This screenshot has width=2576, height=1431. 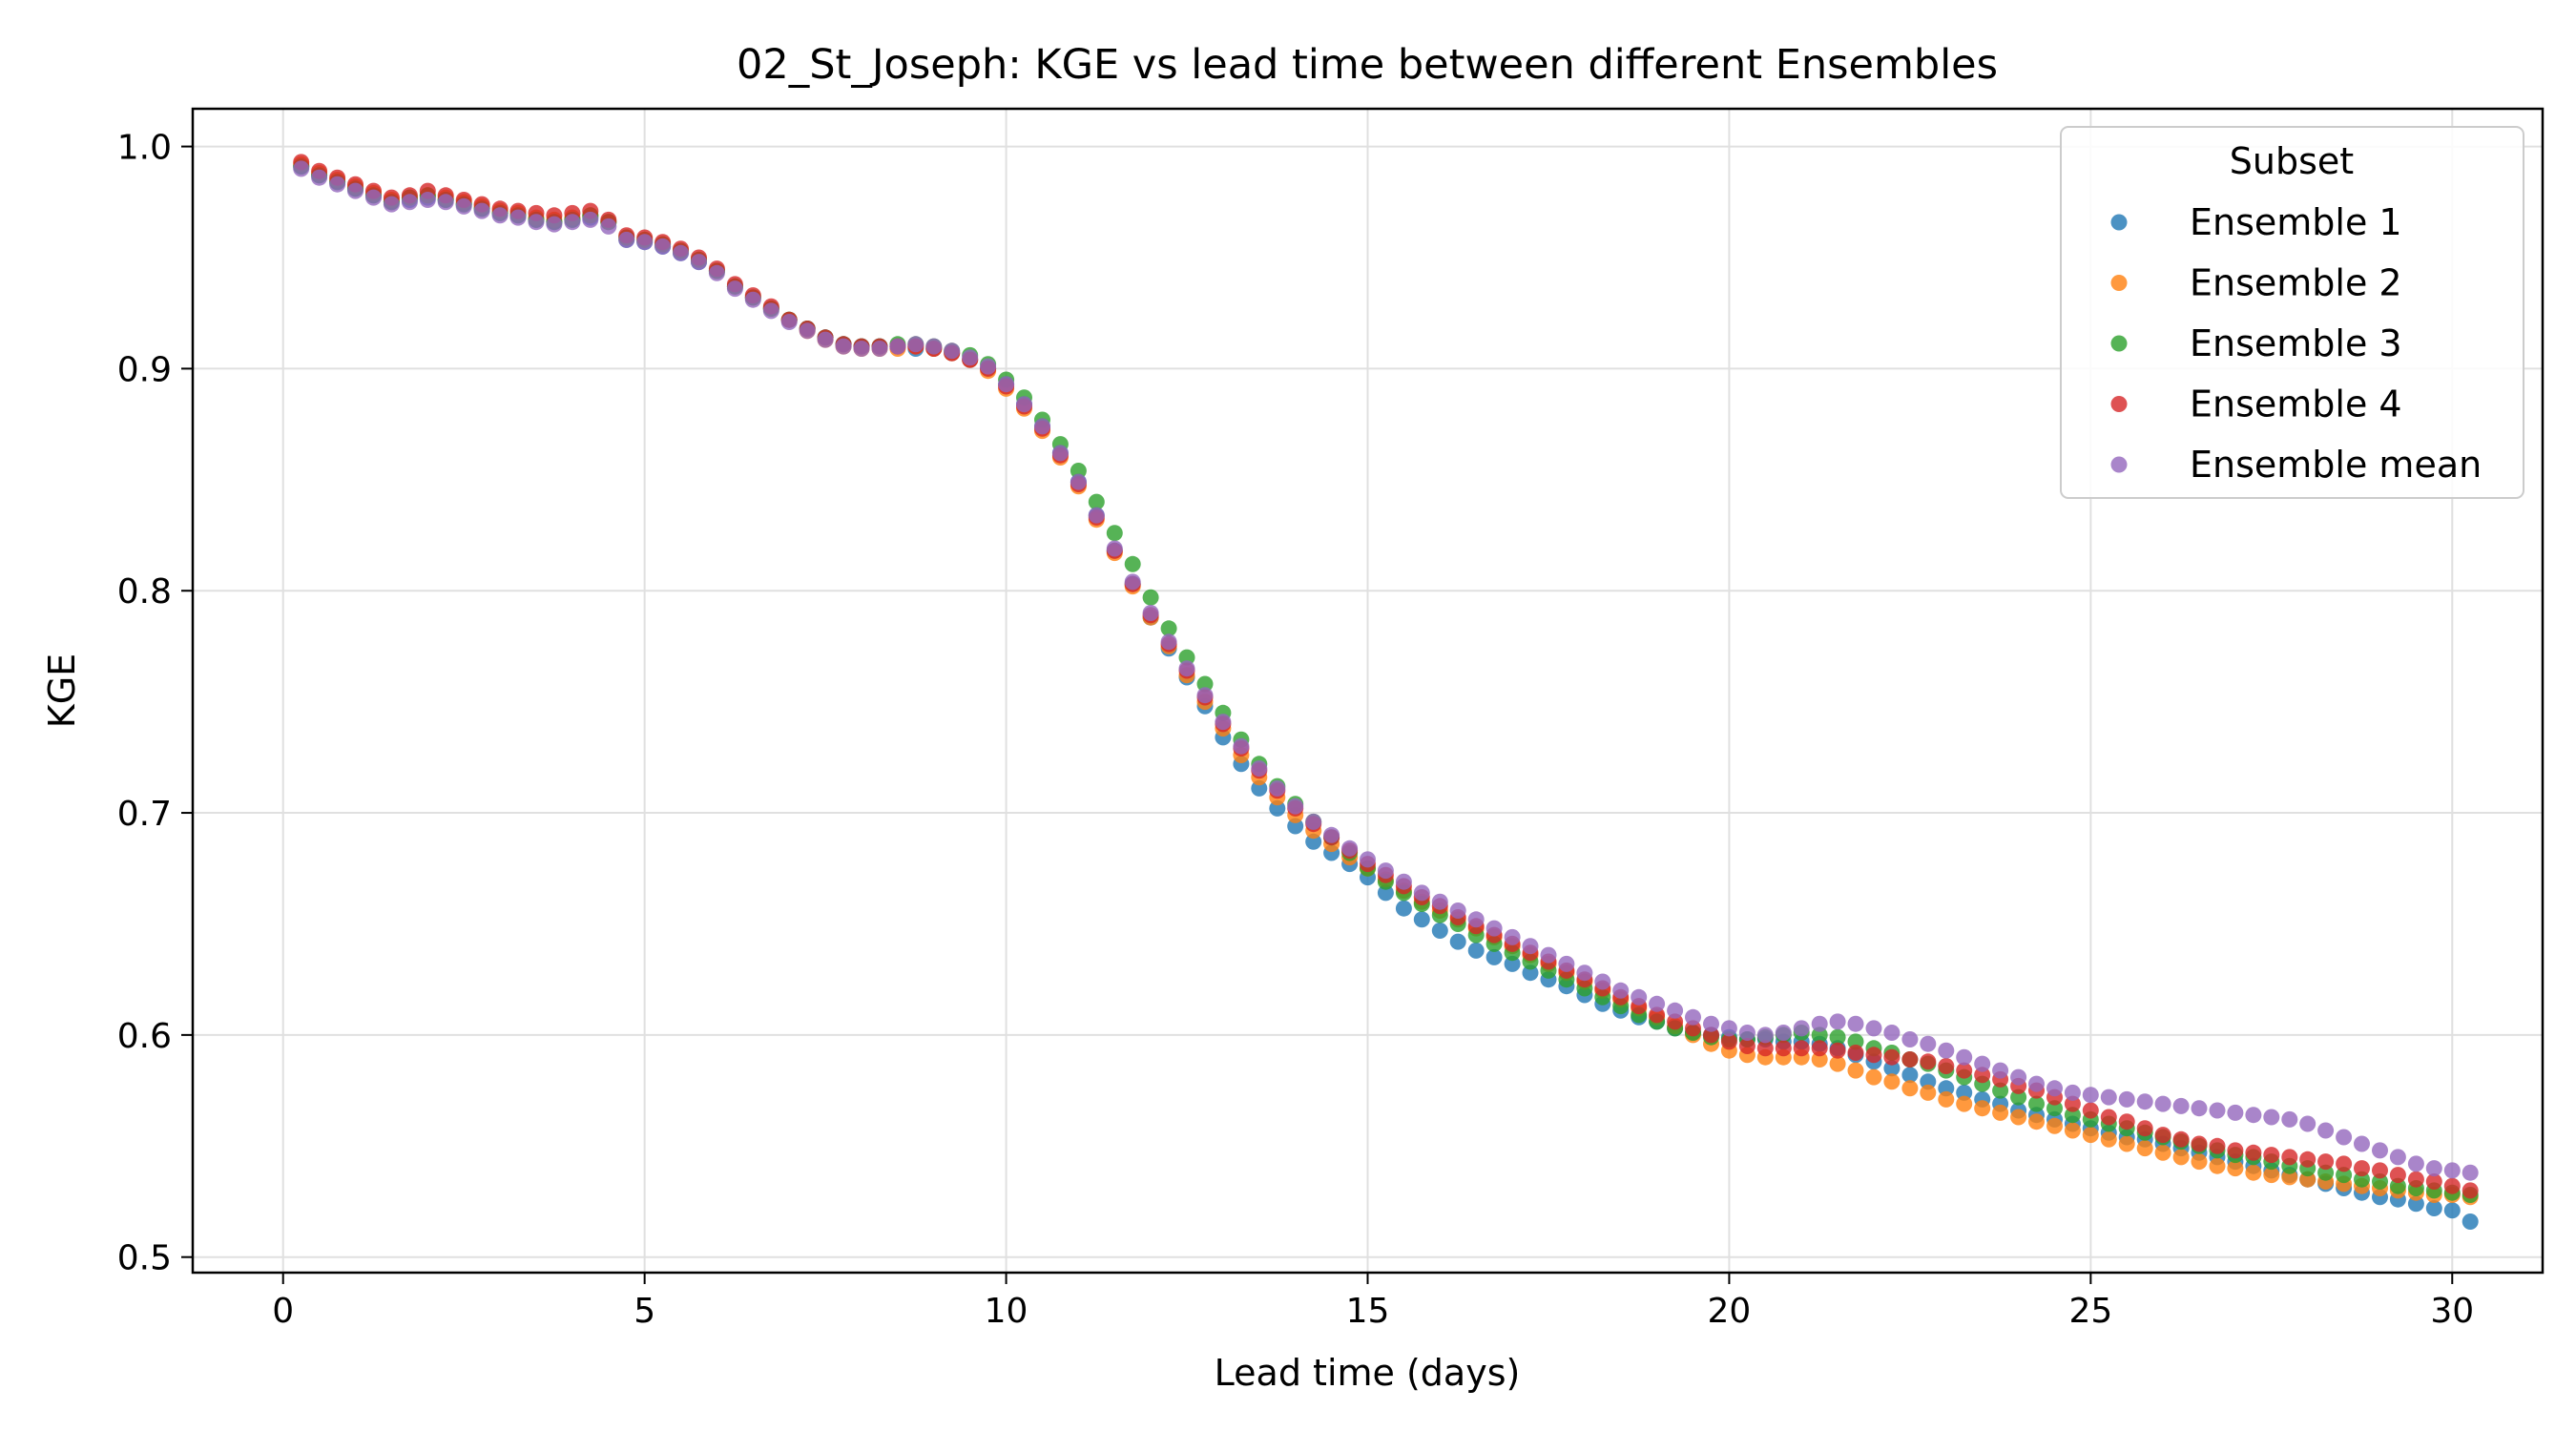 What do you see at coordinates (2296, 404) in the screenshot?
I see `legend-label: Ensemble 4` at bounding box center [2296, 404].